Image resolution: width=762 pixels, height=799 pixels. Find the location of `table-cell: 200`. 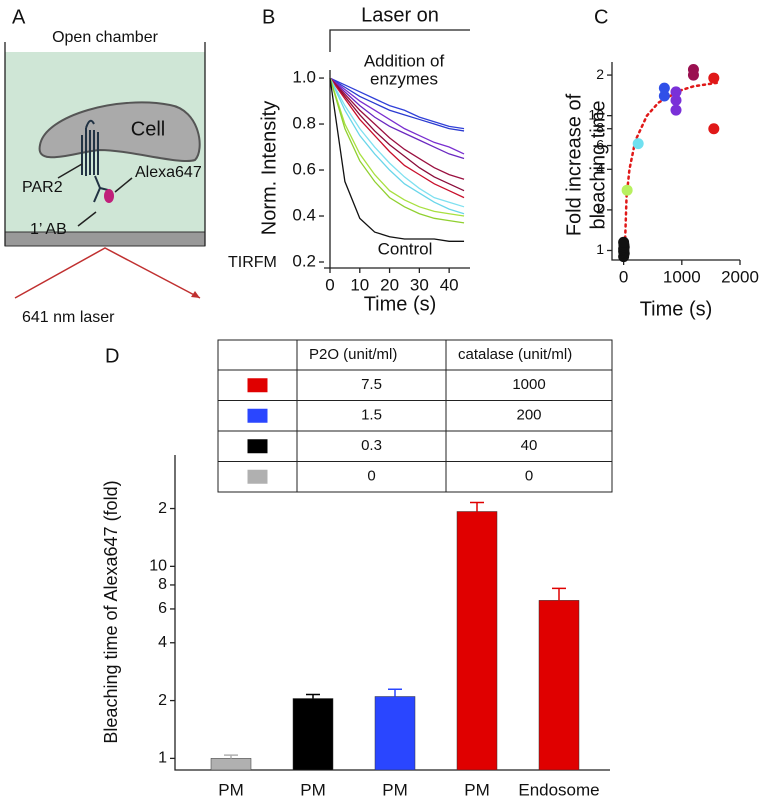

table-cell: 200 is located at coordinates (528, 415).